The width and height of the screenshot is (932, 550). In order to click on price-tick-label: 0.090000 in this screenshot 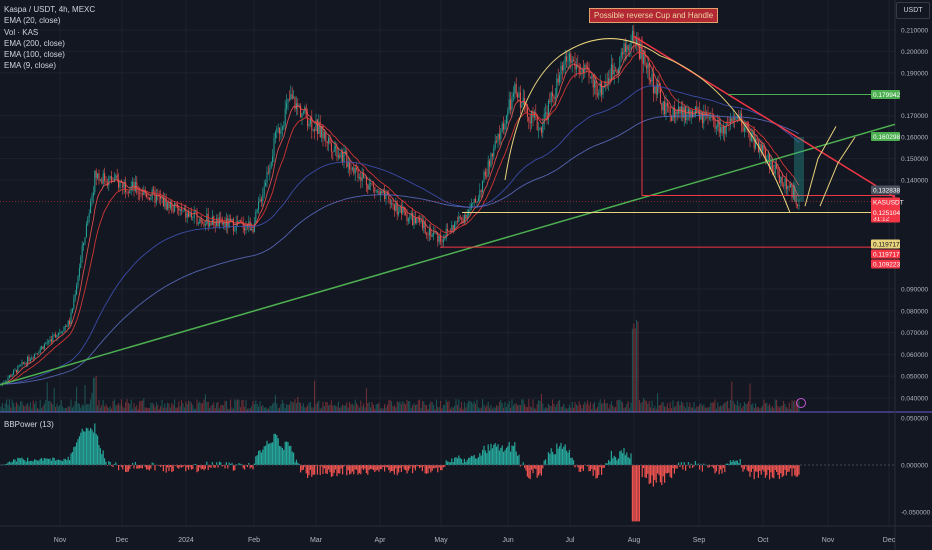, I will do `click(914, 290)`.